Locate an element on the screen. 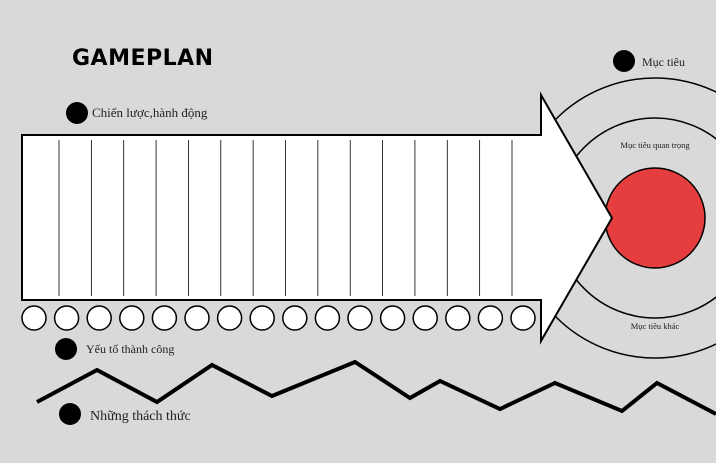  key-goal-label: Mục tiêu quan trọng is located at coordinates (655, 145).